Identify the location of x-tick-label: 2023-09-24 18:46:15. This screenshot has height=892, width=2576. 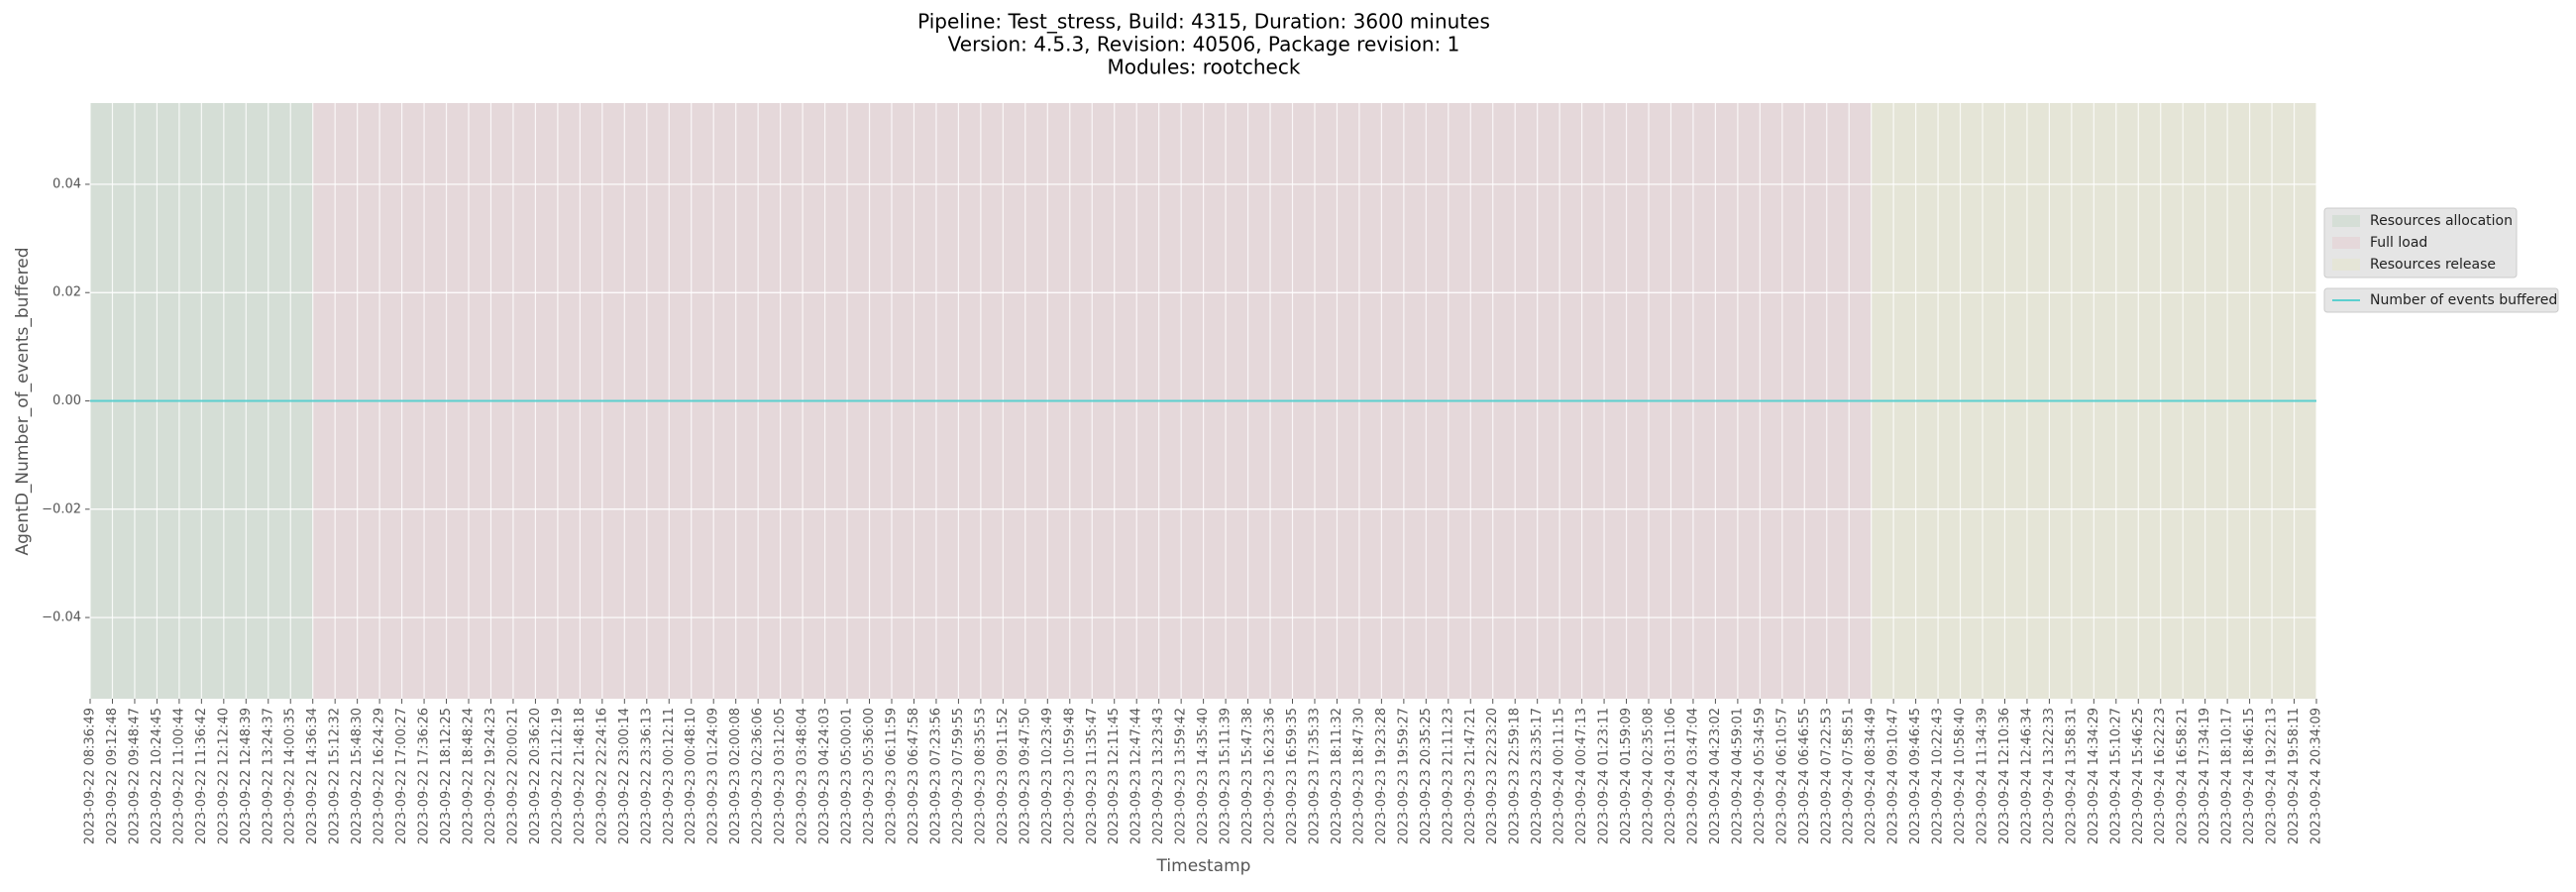
(2250, 776).